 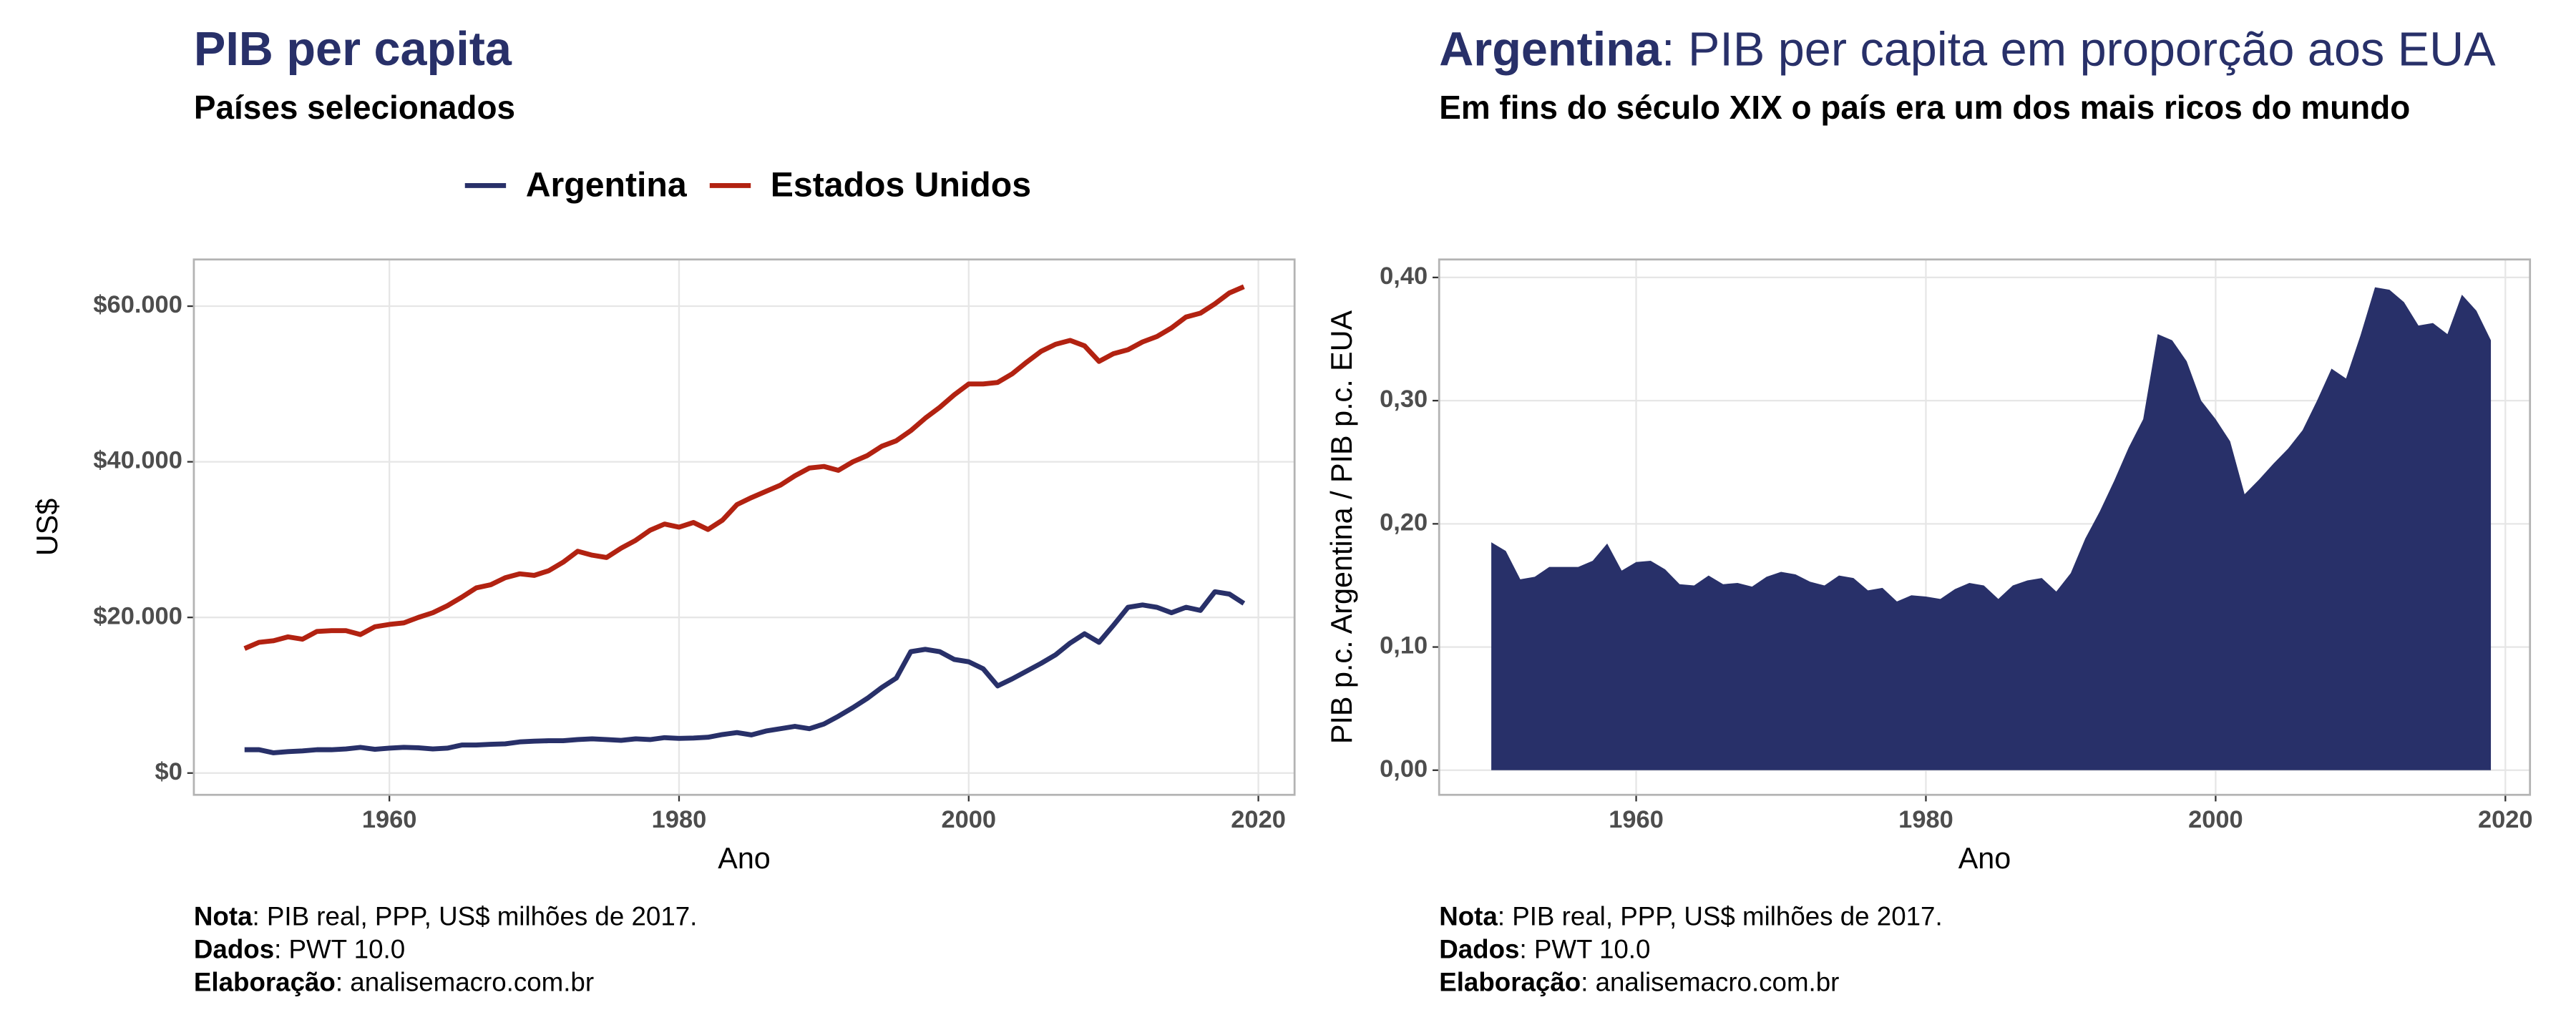 What do you see at coordinates (2079, 49) in the screenshot?
I see `chart-title-rest: : PIB per capita em proporção aos EUA` at bounding box center [2079, 49].